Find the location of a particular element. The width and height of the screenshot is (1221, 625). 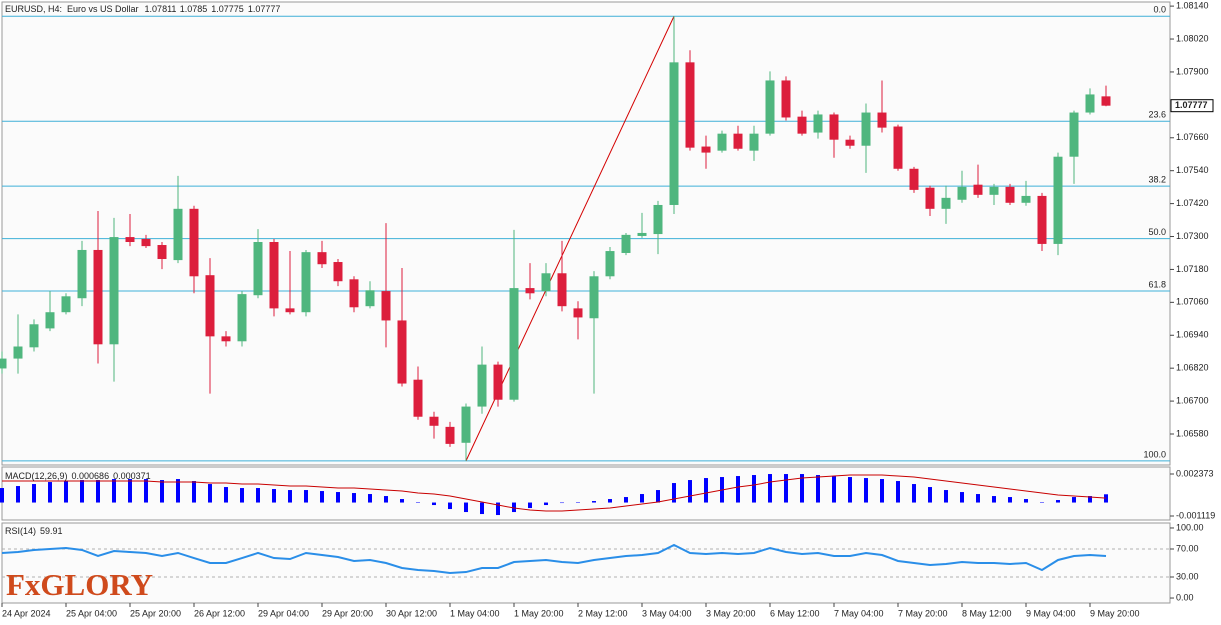

high-value: 1.0785 is located at coordinates (194, 9).